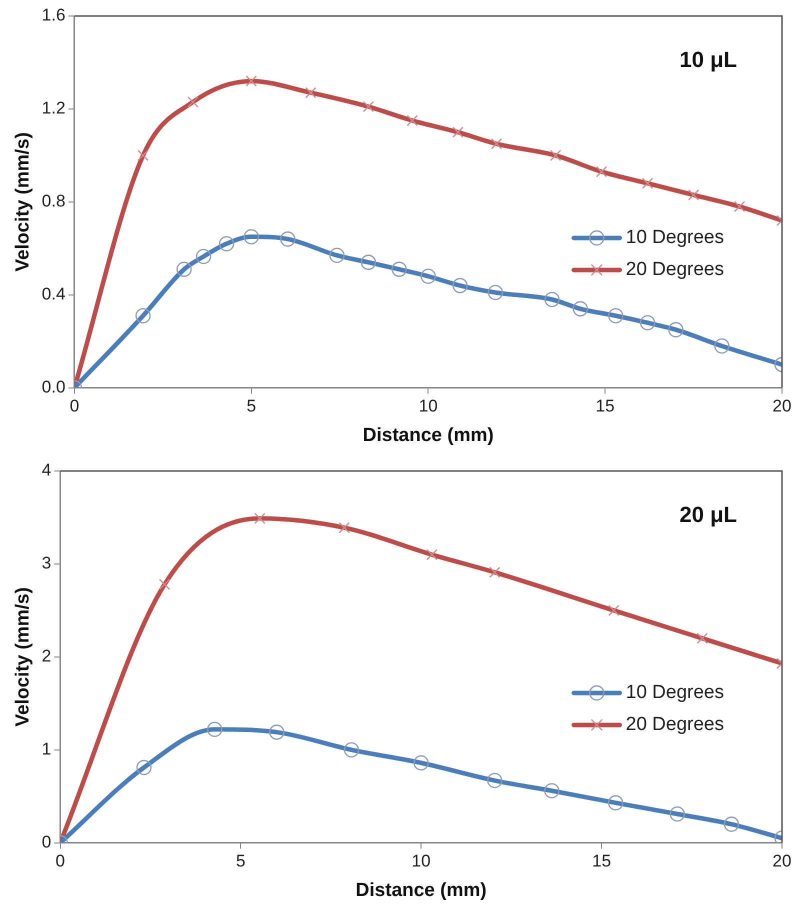 This screenshot has height=915, width=796. I want to click on y-tick-label: 3, so click(47, 563).